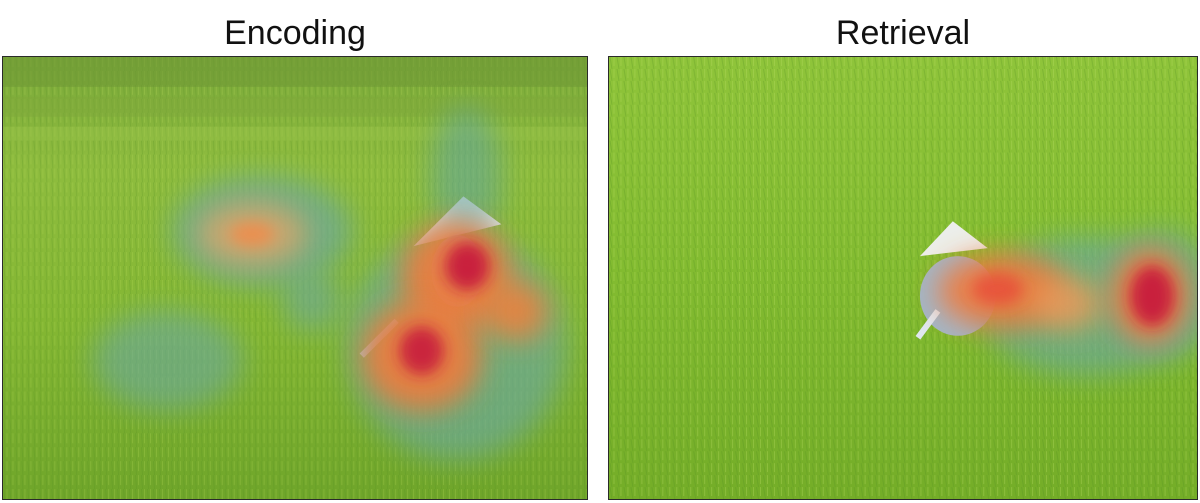 The image size is (1200, 503). What do you see at coordinates (295, 33) in the screenshot?
I see `encoding-title: Encoding` at bounding box center [295, 33].